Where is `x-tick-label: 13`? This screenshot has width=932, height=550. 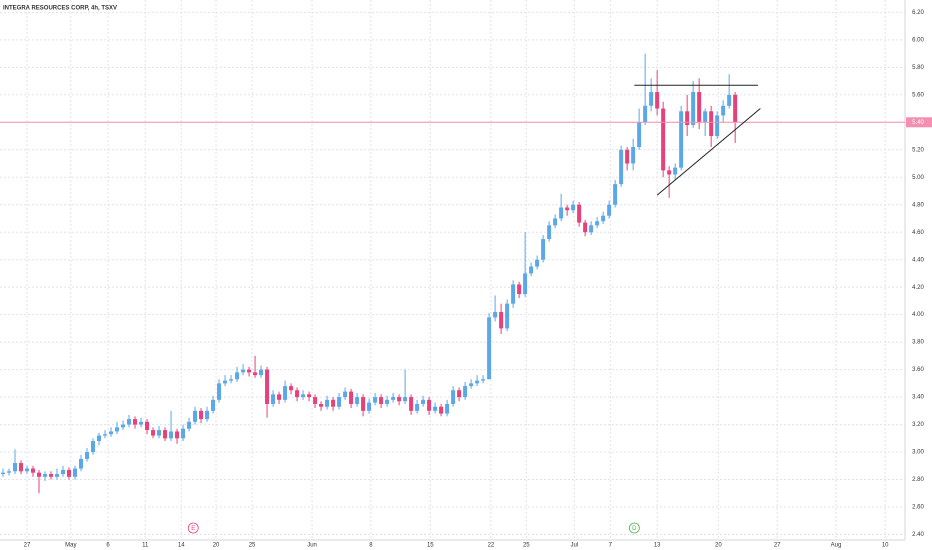
x-tick-label: 13 is located at coordinates (657, 546).